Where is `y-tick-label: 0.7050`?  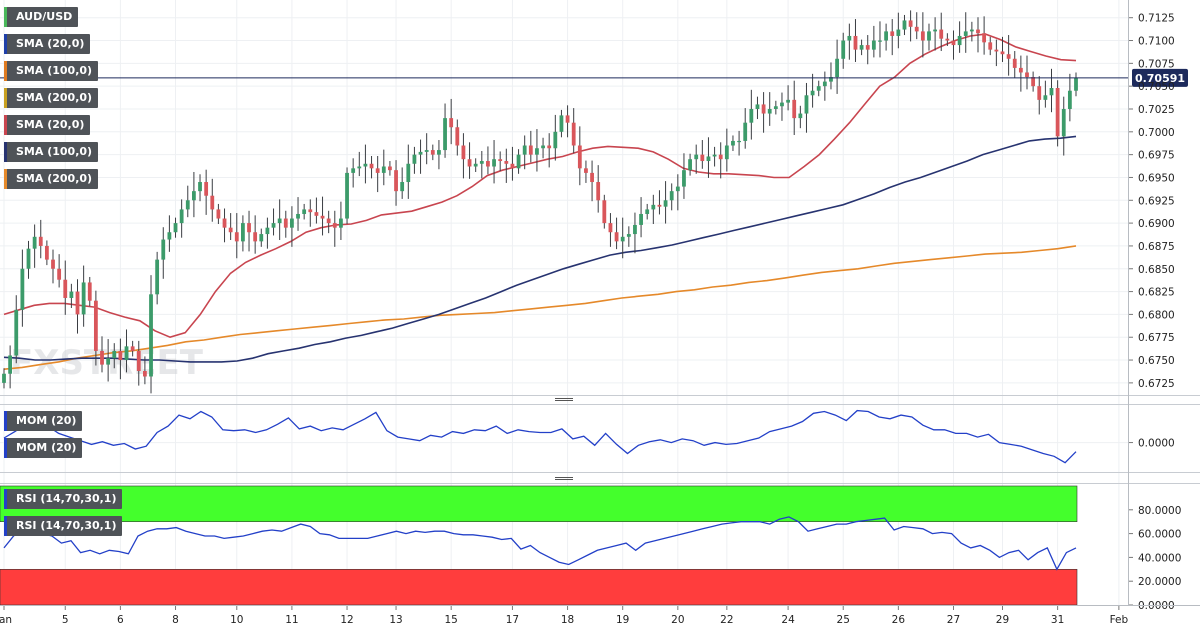 y-tick-label: 0.7050 is located at coordinates (1156, 87).